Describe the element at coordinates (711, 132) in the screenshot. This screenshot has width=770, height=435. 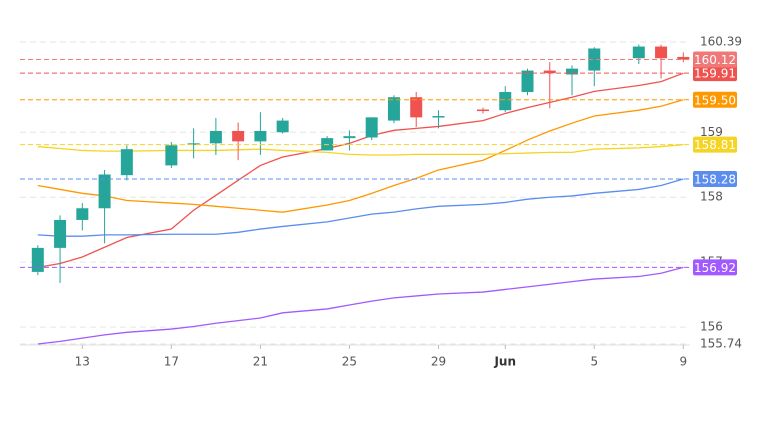
I see `y-tick-label: 159` at that location.